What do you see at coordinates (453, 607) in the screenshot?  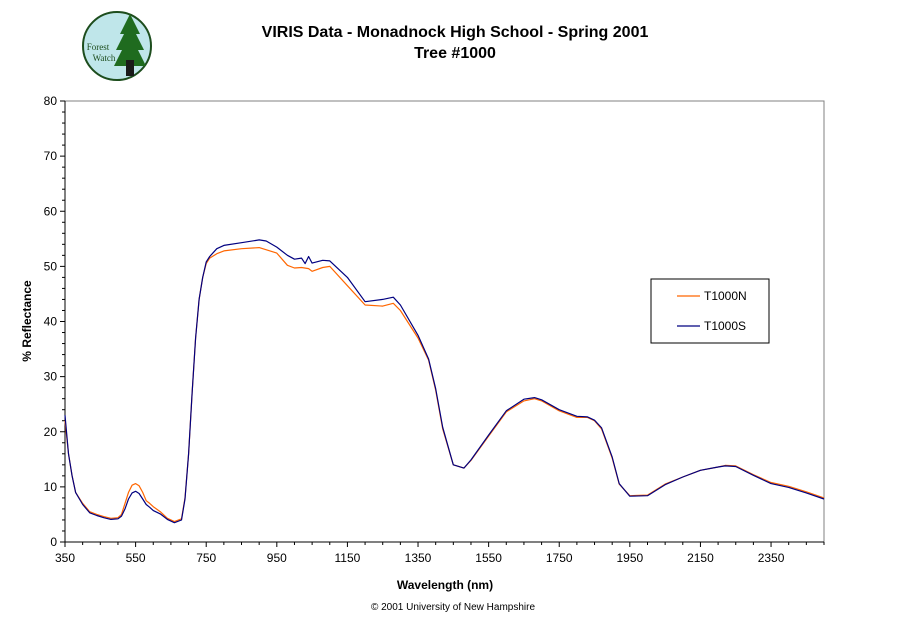 I see `copyright-footer: © 2001 University of New Hampshire` at bounding box center [453, 607].